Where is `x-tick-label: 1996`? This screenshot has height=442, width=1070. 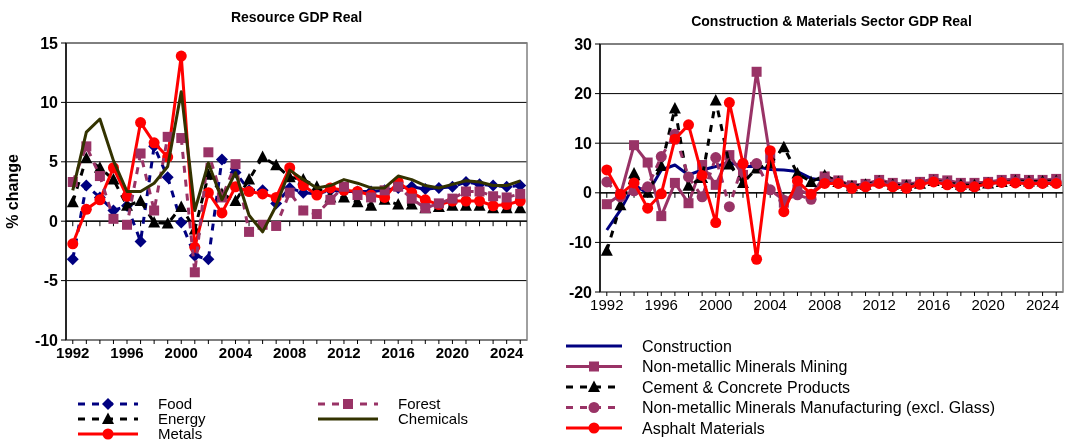
x-tick-label: 1996 is located at coordinates (127, 352).